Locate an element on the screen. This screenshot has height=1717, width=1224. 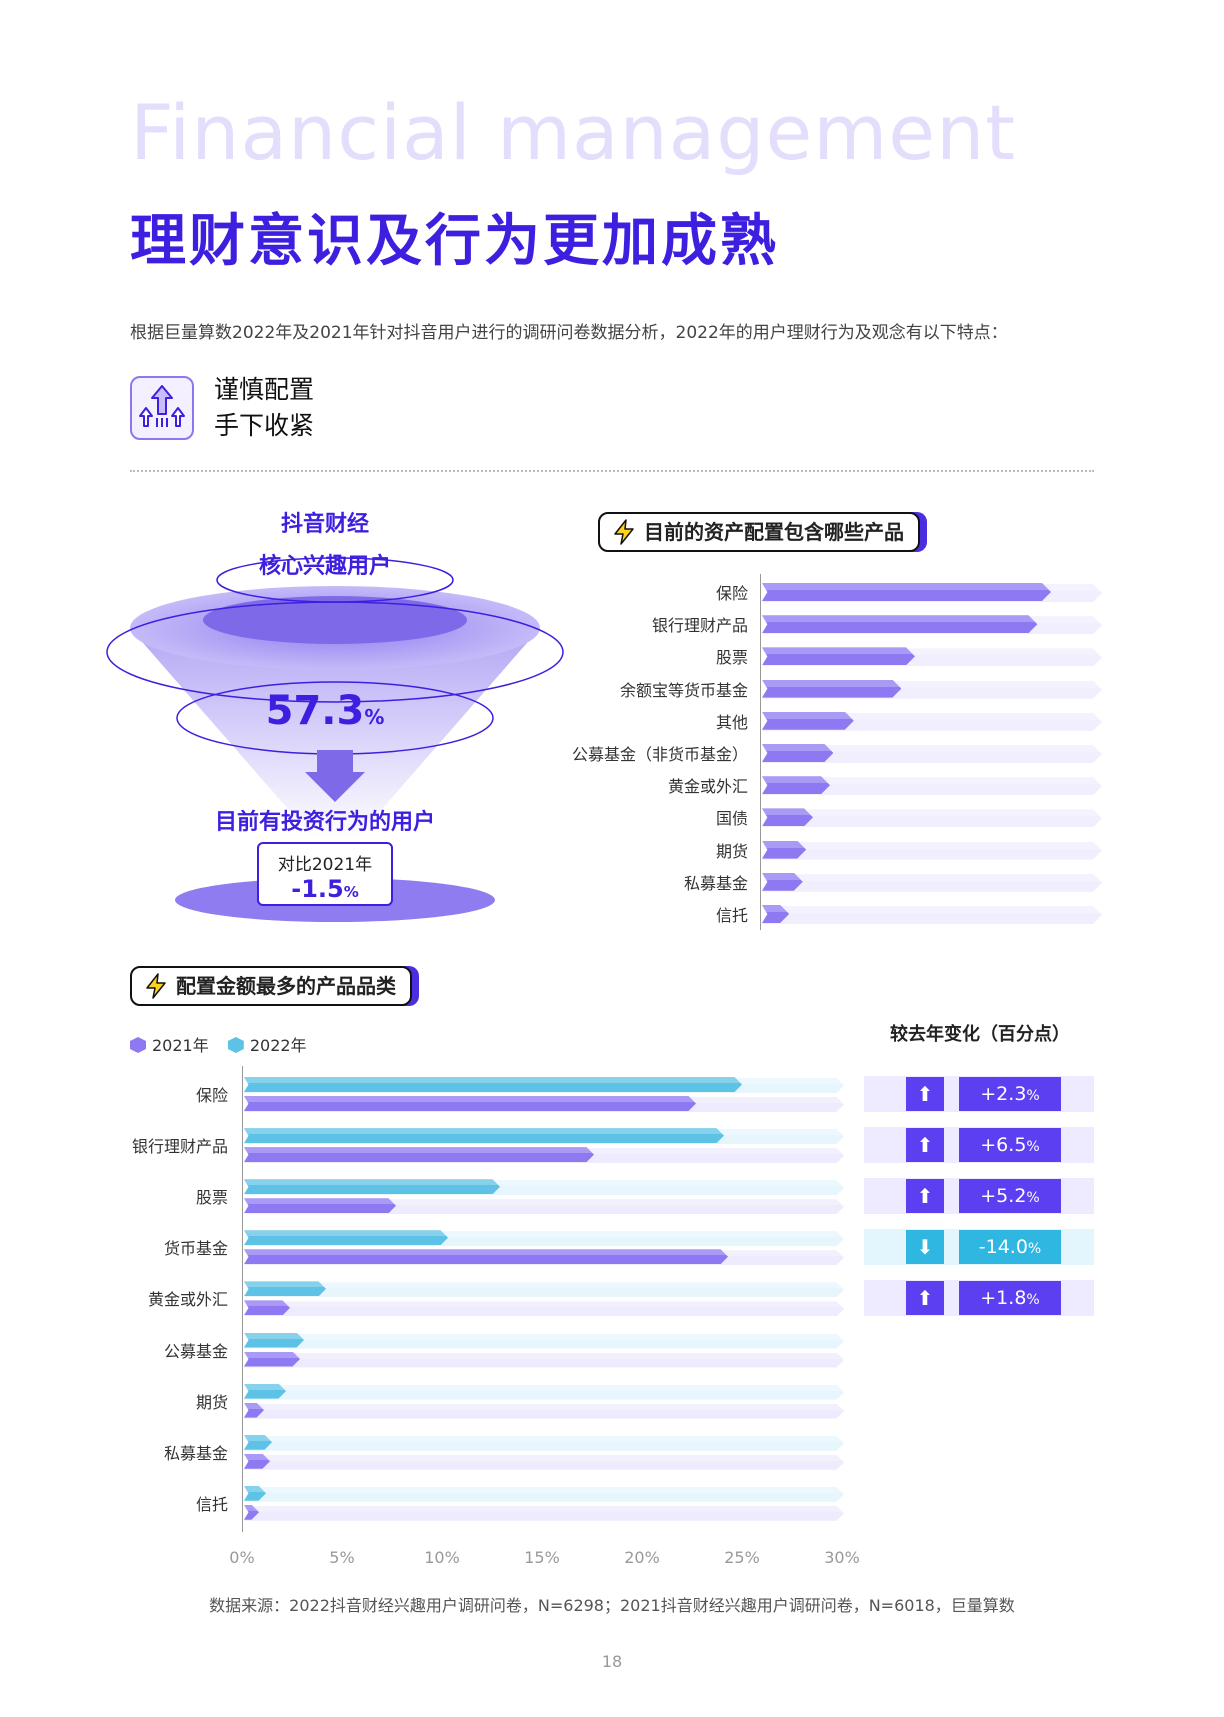
change-row: ⬆ +5.2% is located at coordinates (979, 1196).